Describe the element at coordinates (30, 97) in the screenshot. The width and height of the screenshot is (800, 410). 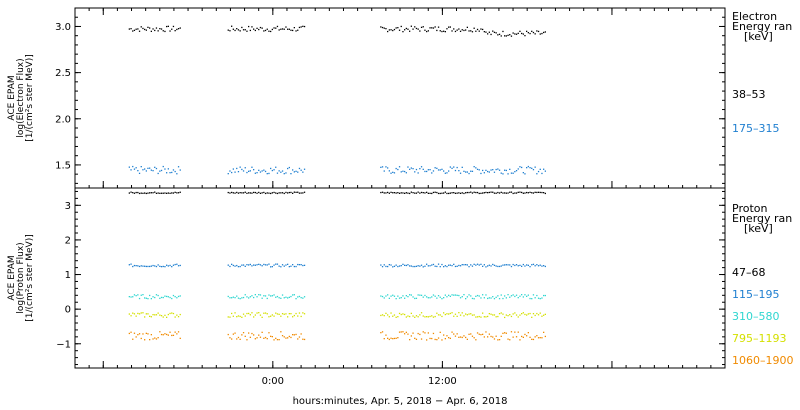
I see `y-axis-label: [1/(cm²s ster MeV)]` at that location.